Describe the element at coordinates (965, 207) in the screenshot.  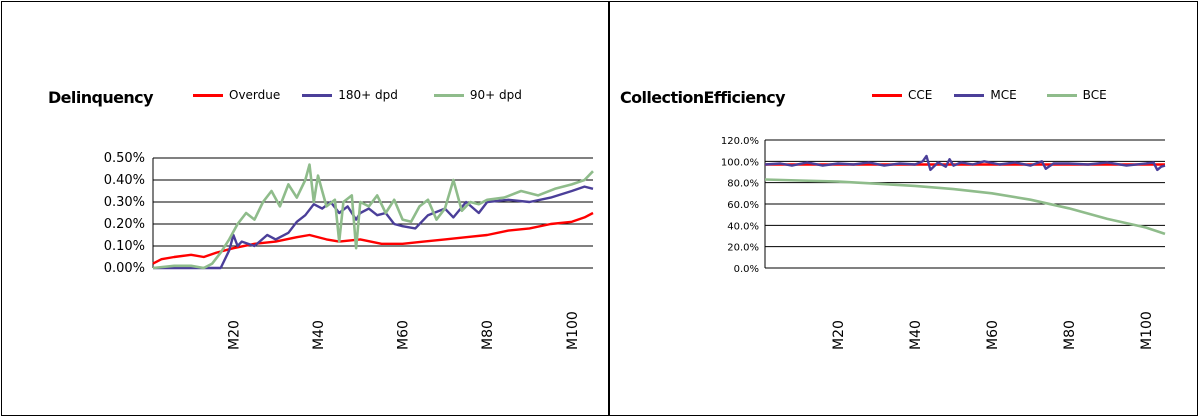
I see `series-line-bce` at that location.